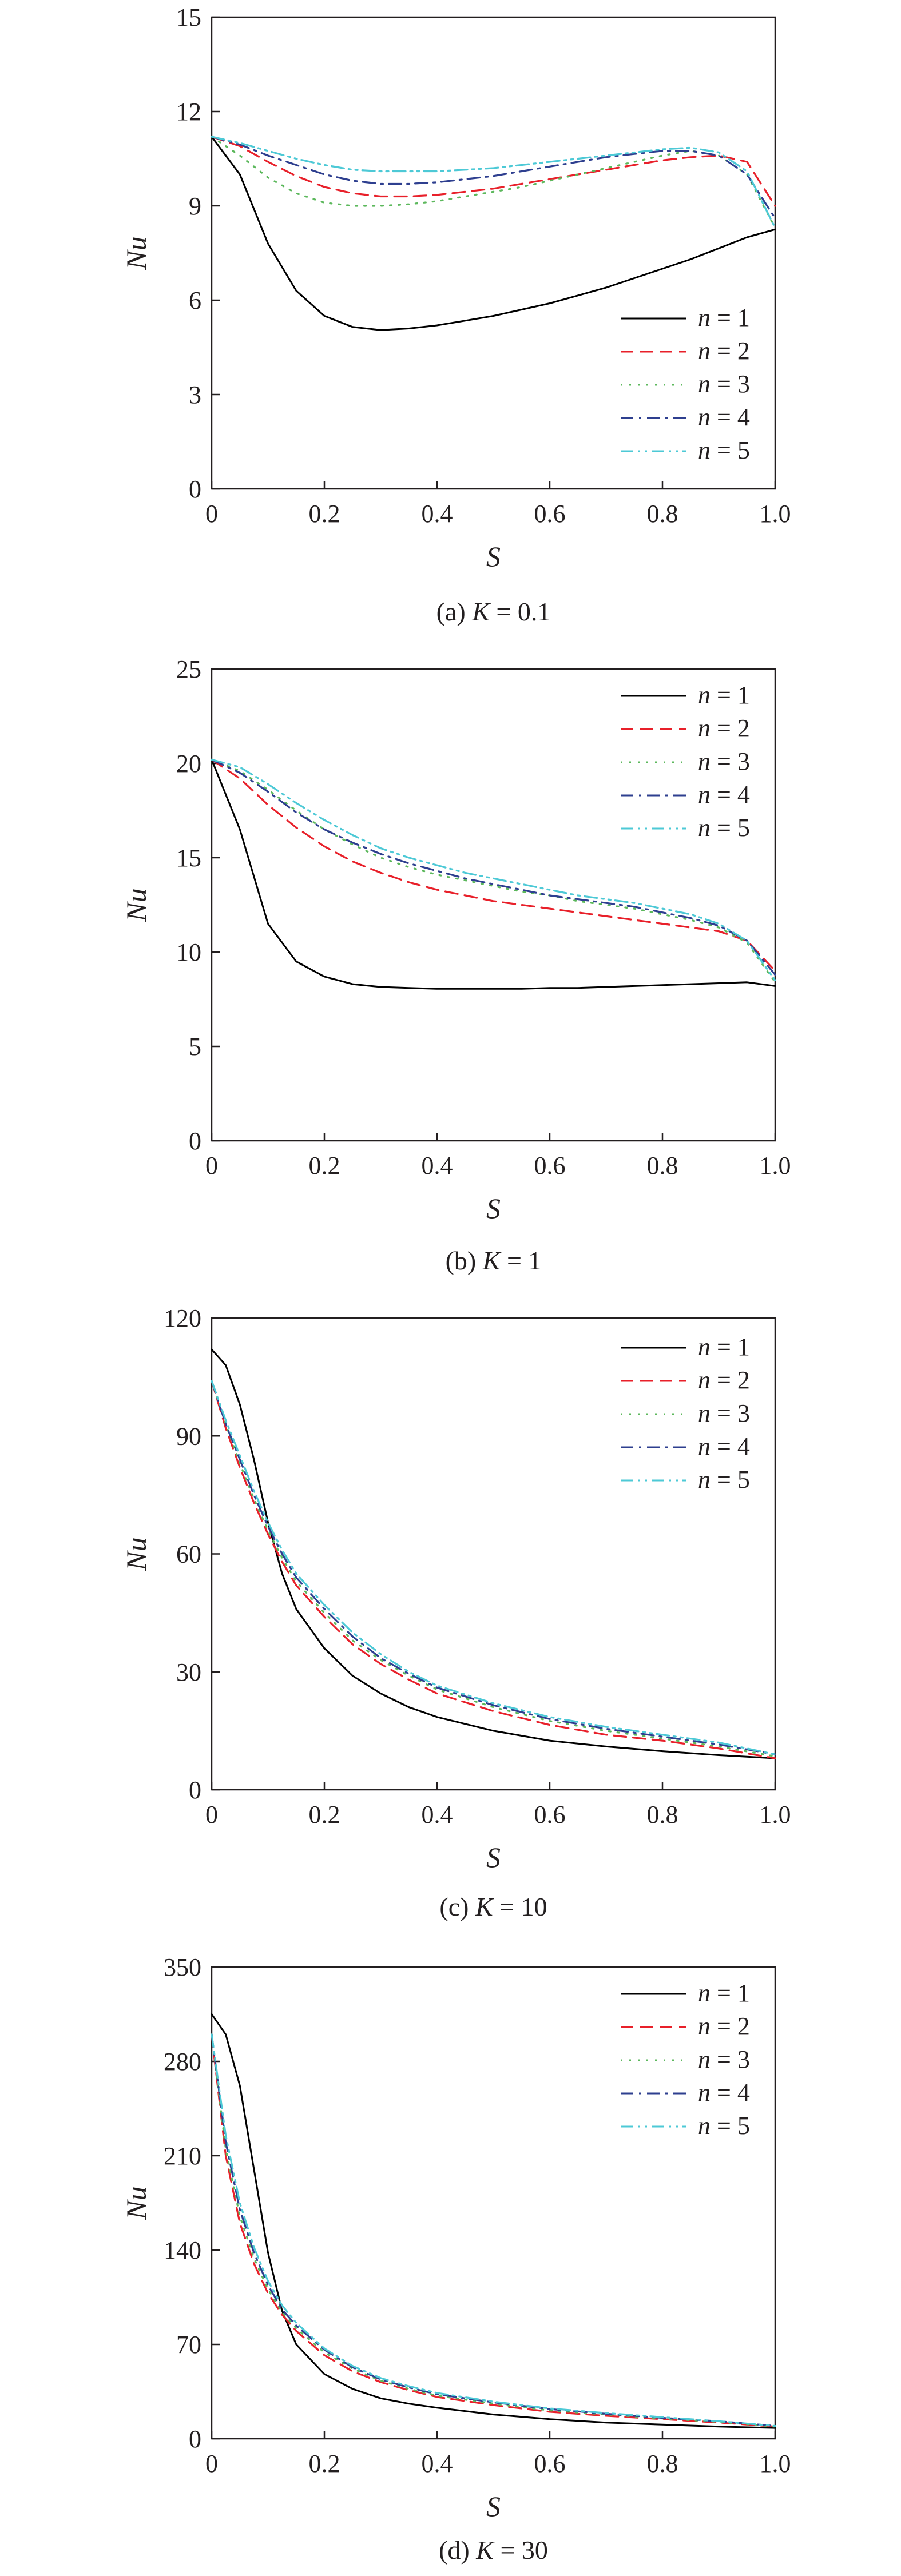  I want to click on y-tick-label: 12, so click(188, 112).